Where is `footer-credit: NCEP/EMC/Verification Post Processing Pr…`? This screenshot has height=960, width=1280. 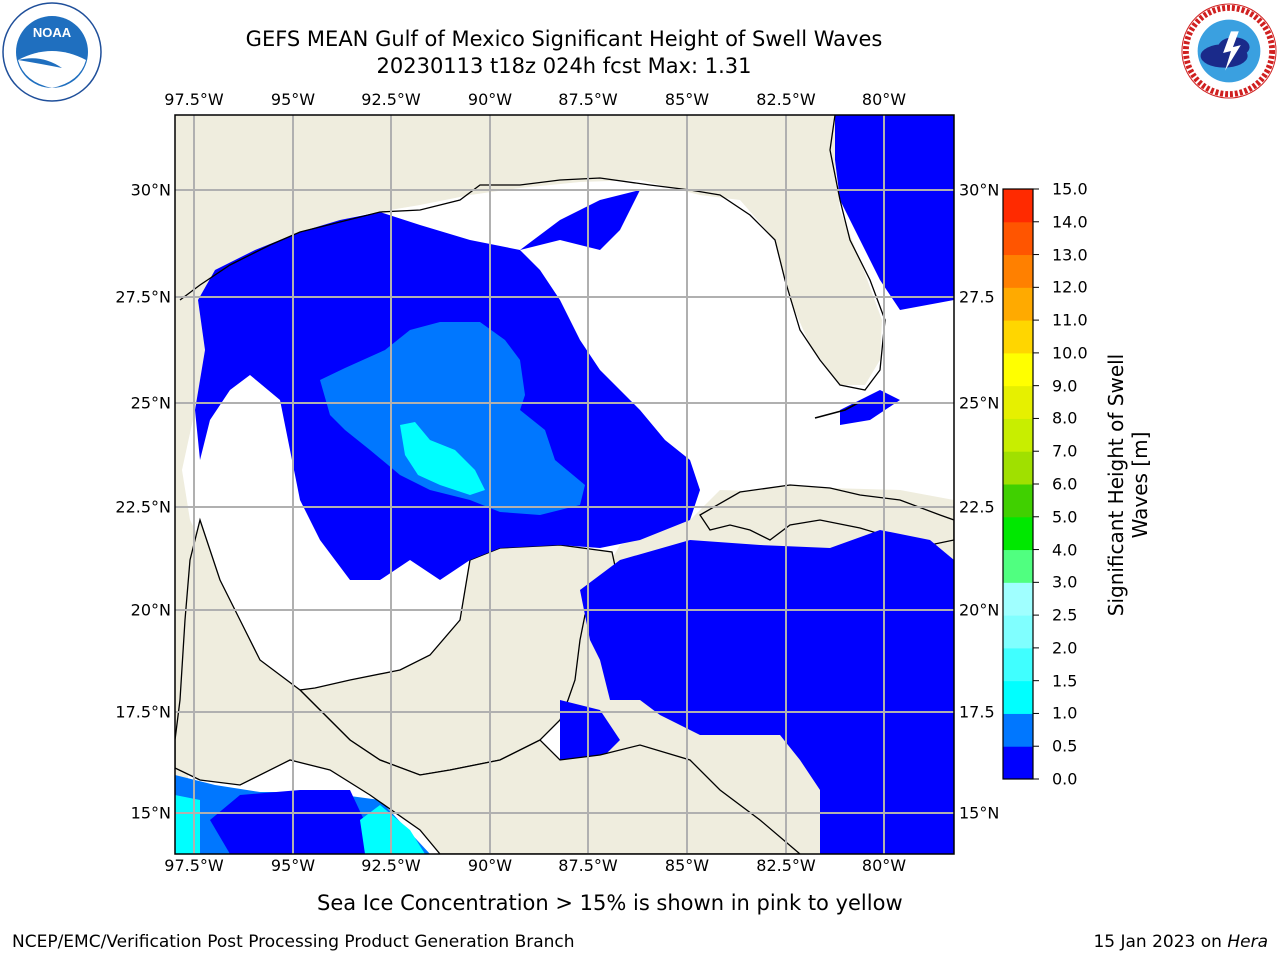 footer-credit: NCEP/EMC/Verification Post Processing Pr… is located at coordinates (293, 942).